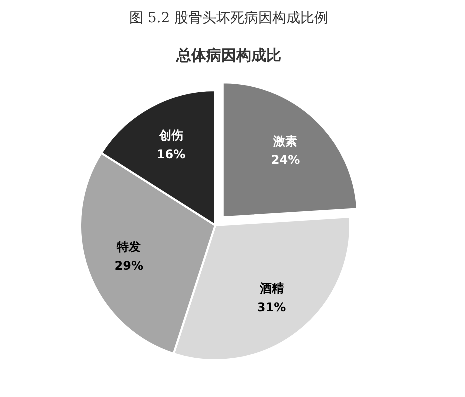 The image size is (465, 397). Describe the element at coordinates (129, 247) in the screenshot. I see `slice-label: 特发` at that location.